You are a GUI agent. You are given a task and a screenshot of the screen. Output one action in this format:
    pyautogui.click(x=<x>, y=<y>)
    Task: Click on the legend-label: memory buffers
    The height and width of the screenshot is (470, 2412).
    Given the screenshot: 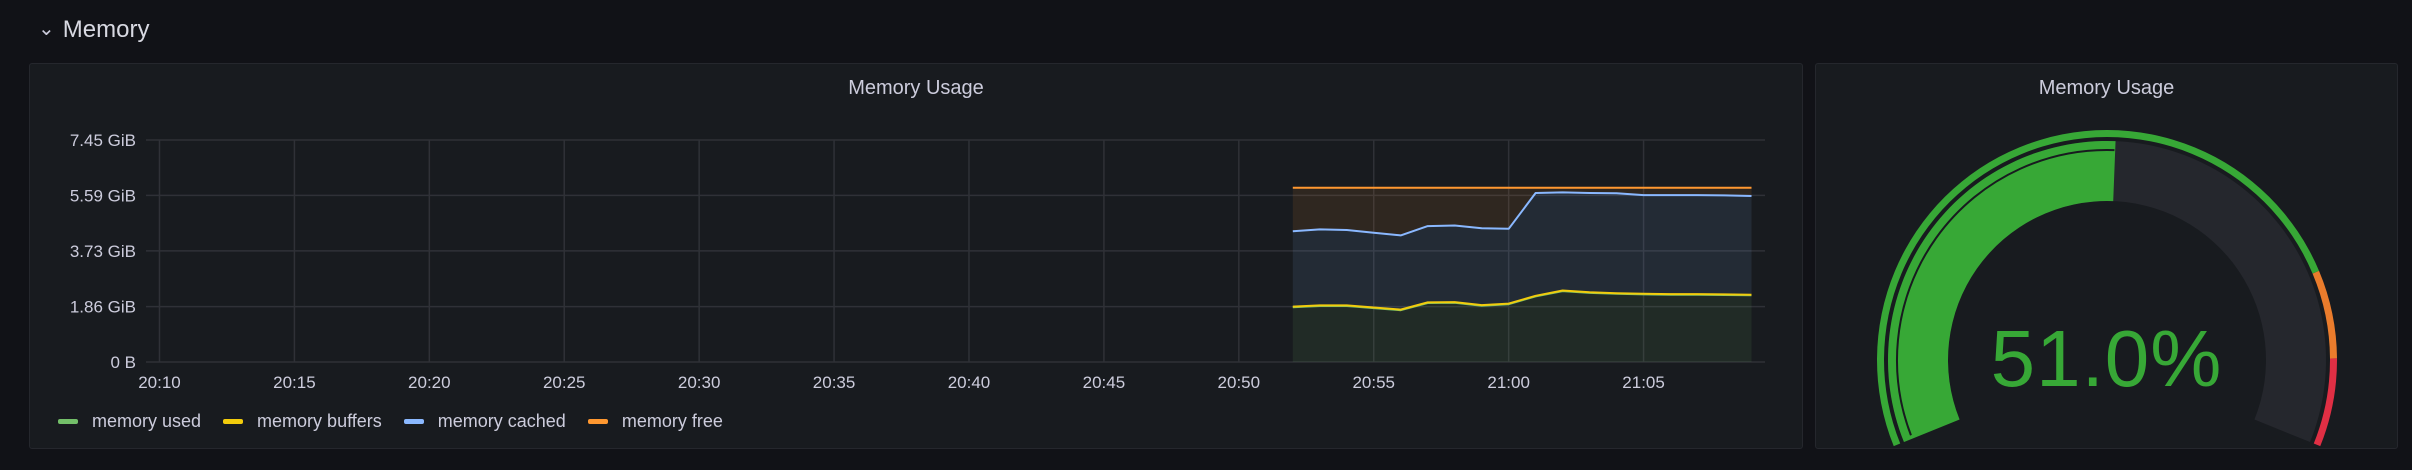 What is the action you would take?
    pyautogui.click(x=319, y=421)
    